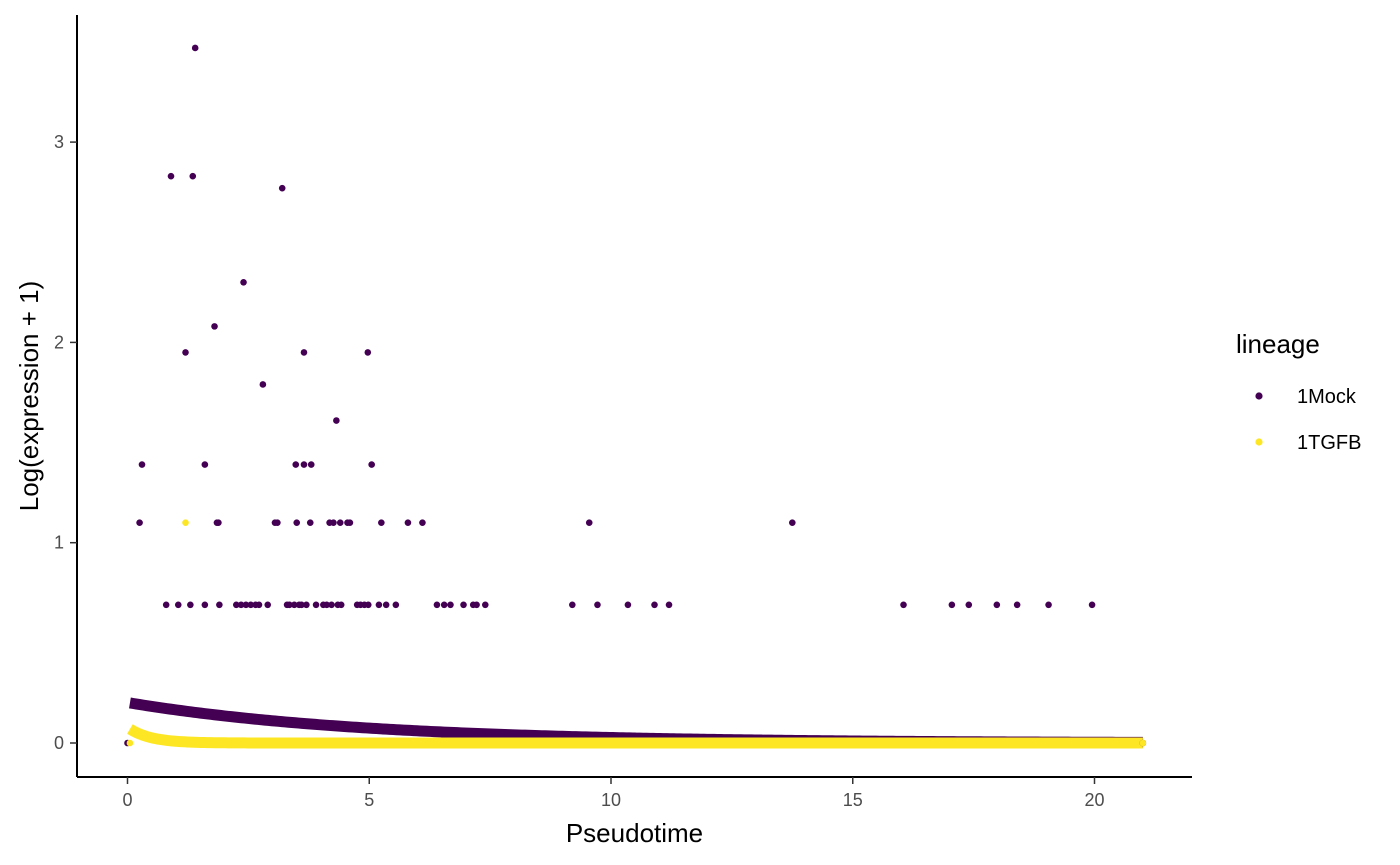 This screenshot has height=865, width=1400. I want to click on smooth-curves, so click(636, 723).